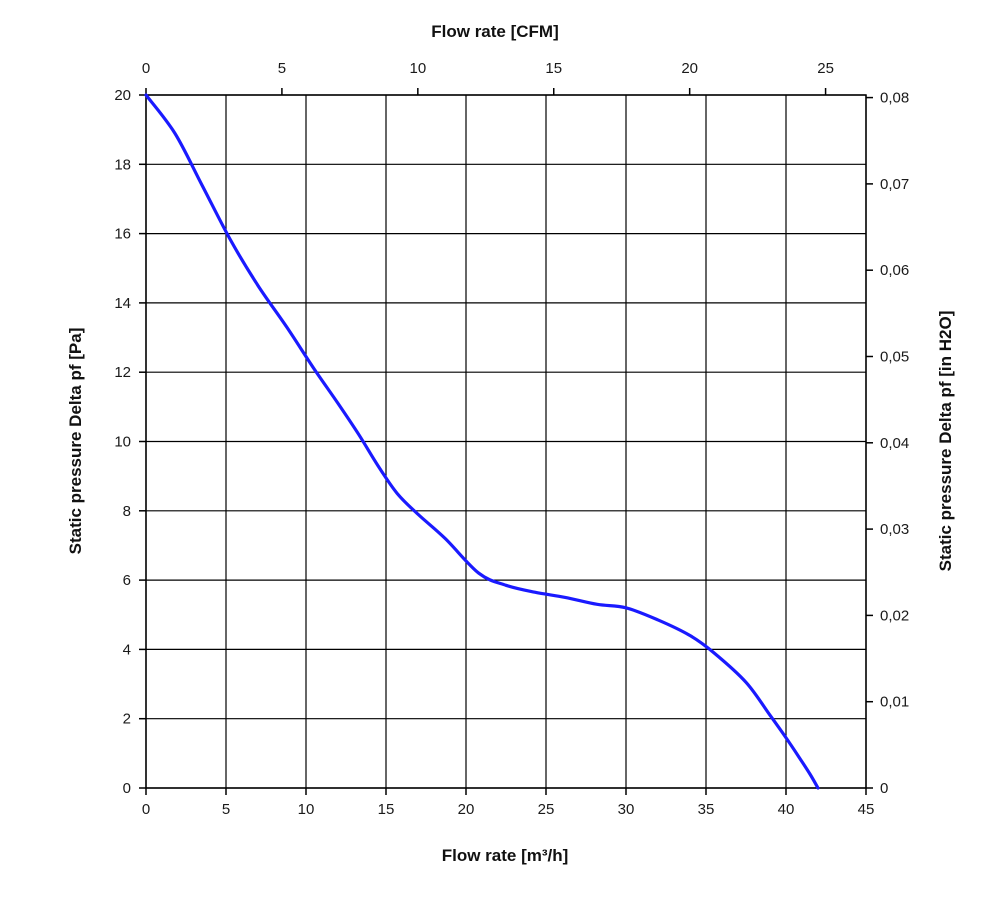 This screenshot has width=1000, height=900. What do you see at coordinates (417, 68) in the screenshot?
I see `top-tick-label: 10` at bounding box center [417, 68].